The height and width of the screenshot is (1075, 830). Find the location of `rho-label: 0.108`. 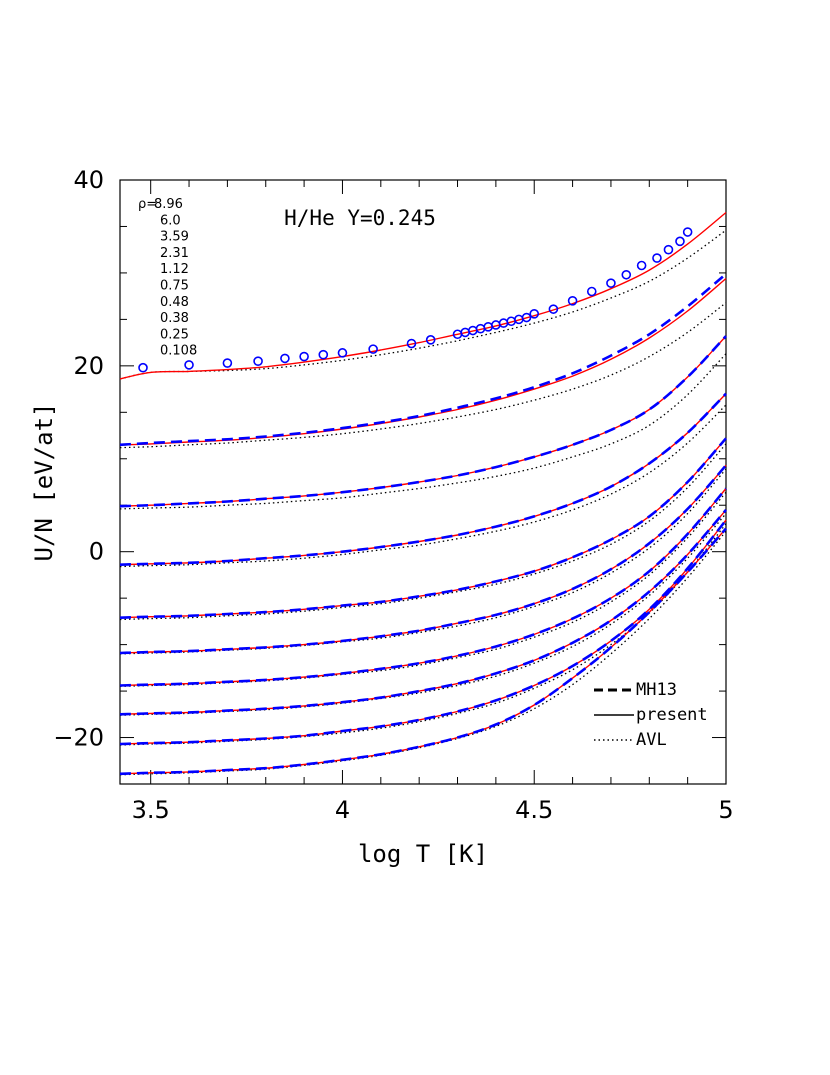

rho-label: 0.108 is located at coordinates (178, 351).